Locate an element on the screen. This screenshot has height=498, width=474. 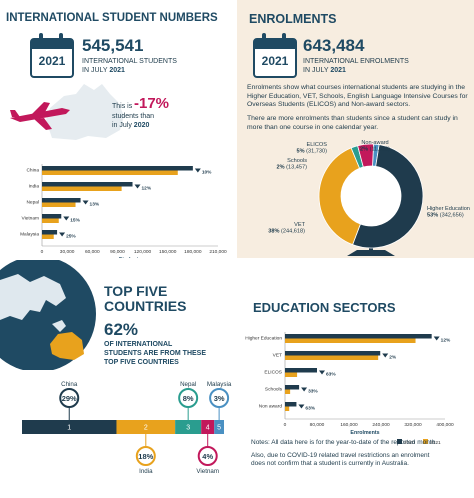
x-tick-label: 150,000 is located at coordinates (168, 252).